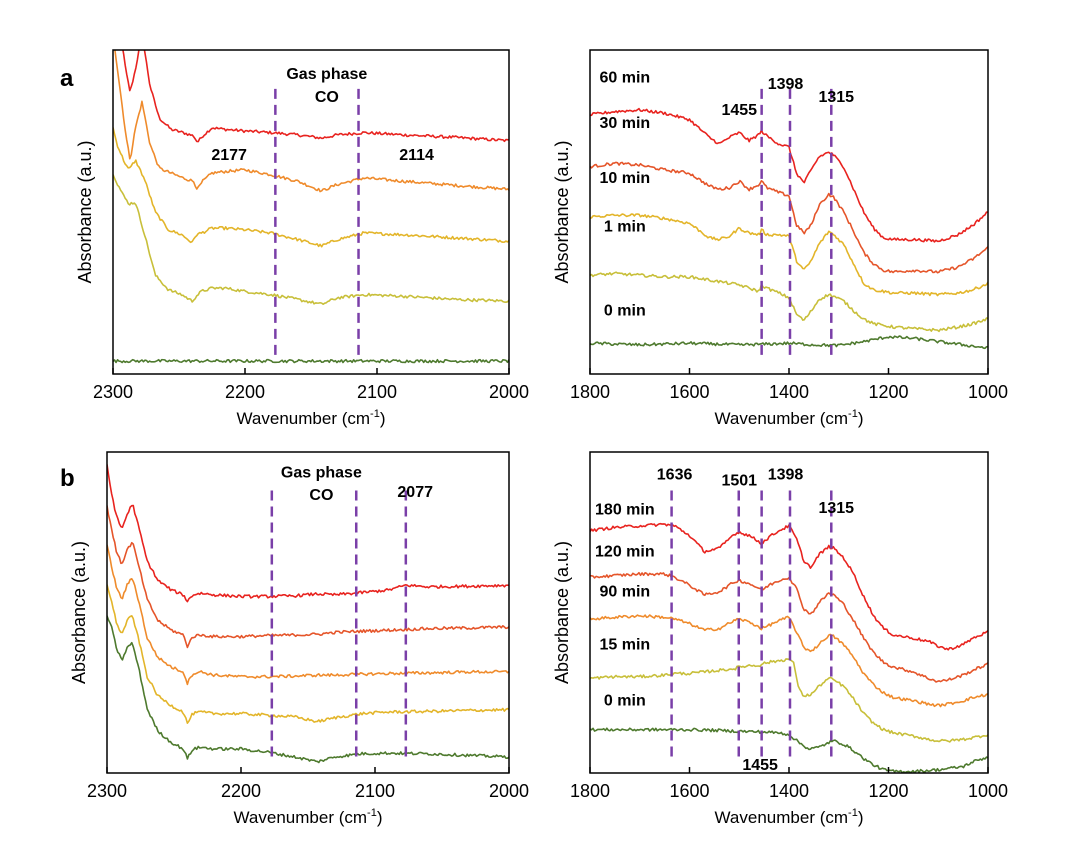  Describe the element at coordinates (624, 644) in the screenshot. I see `annotation-label: 15 min` at that location.